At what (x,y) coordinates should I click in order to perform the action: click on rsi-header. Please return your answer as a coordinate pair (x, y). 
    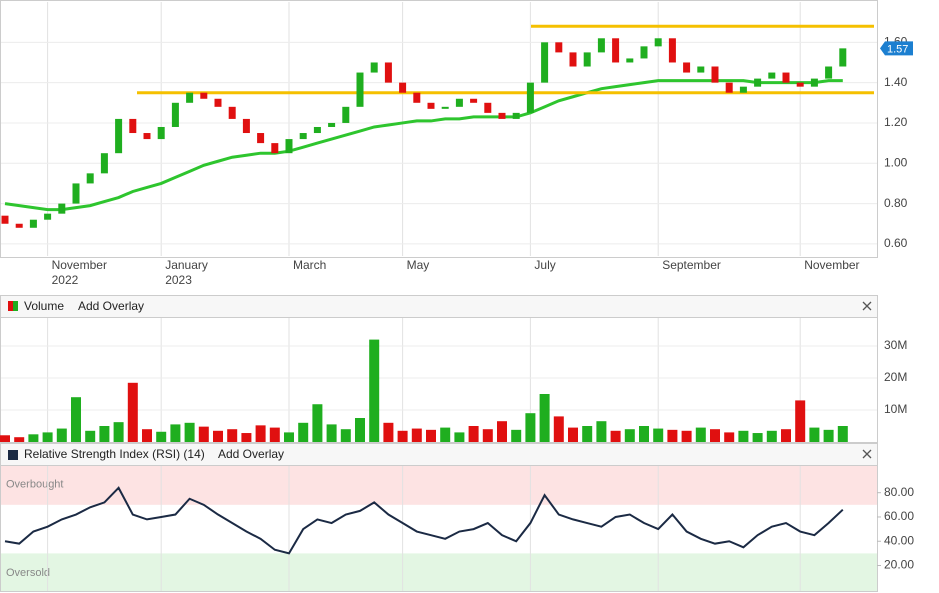
    Looking at the image, I should click on (439, 454).